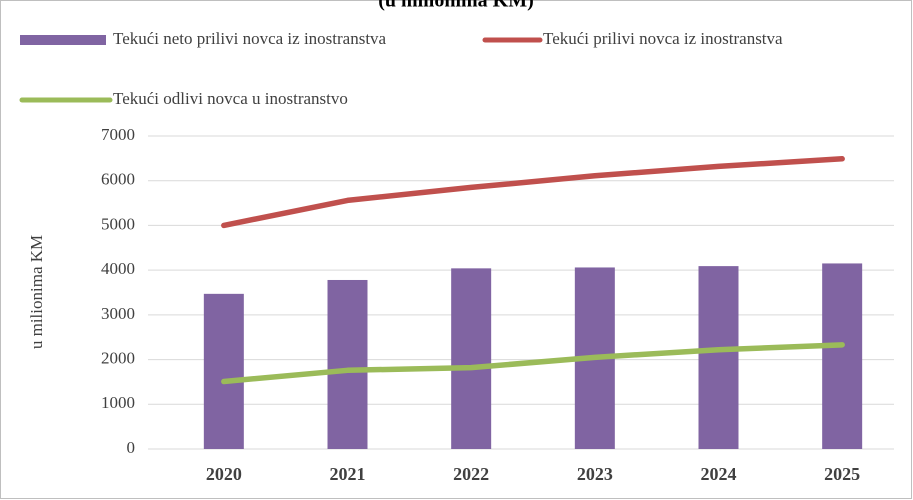 This screenshot has width=913, height=500. Describe the element at coordinates (719, 474) in the screenshot. I see `x-tick-label: 2024` at that location.